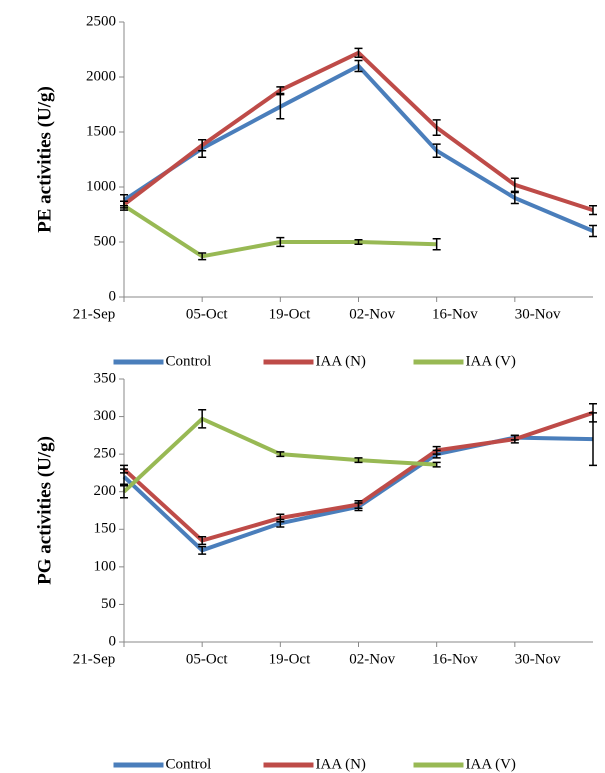  I want to click on y-tick-label: 100, so click(105, 566).